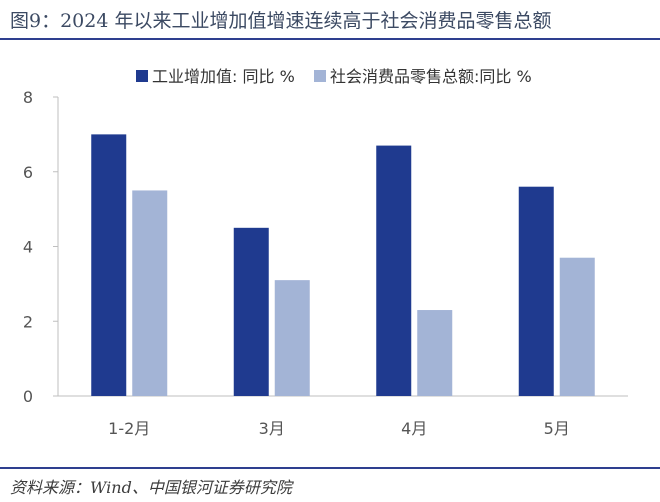 This screenshot has height=502, width=660. I want to click on source-note: 资料来源：Wind、中国银河证券研究院, so click(151, 487).